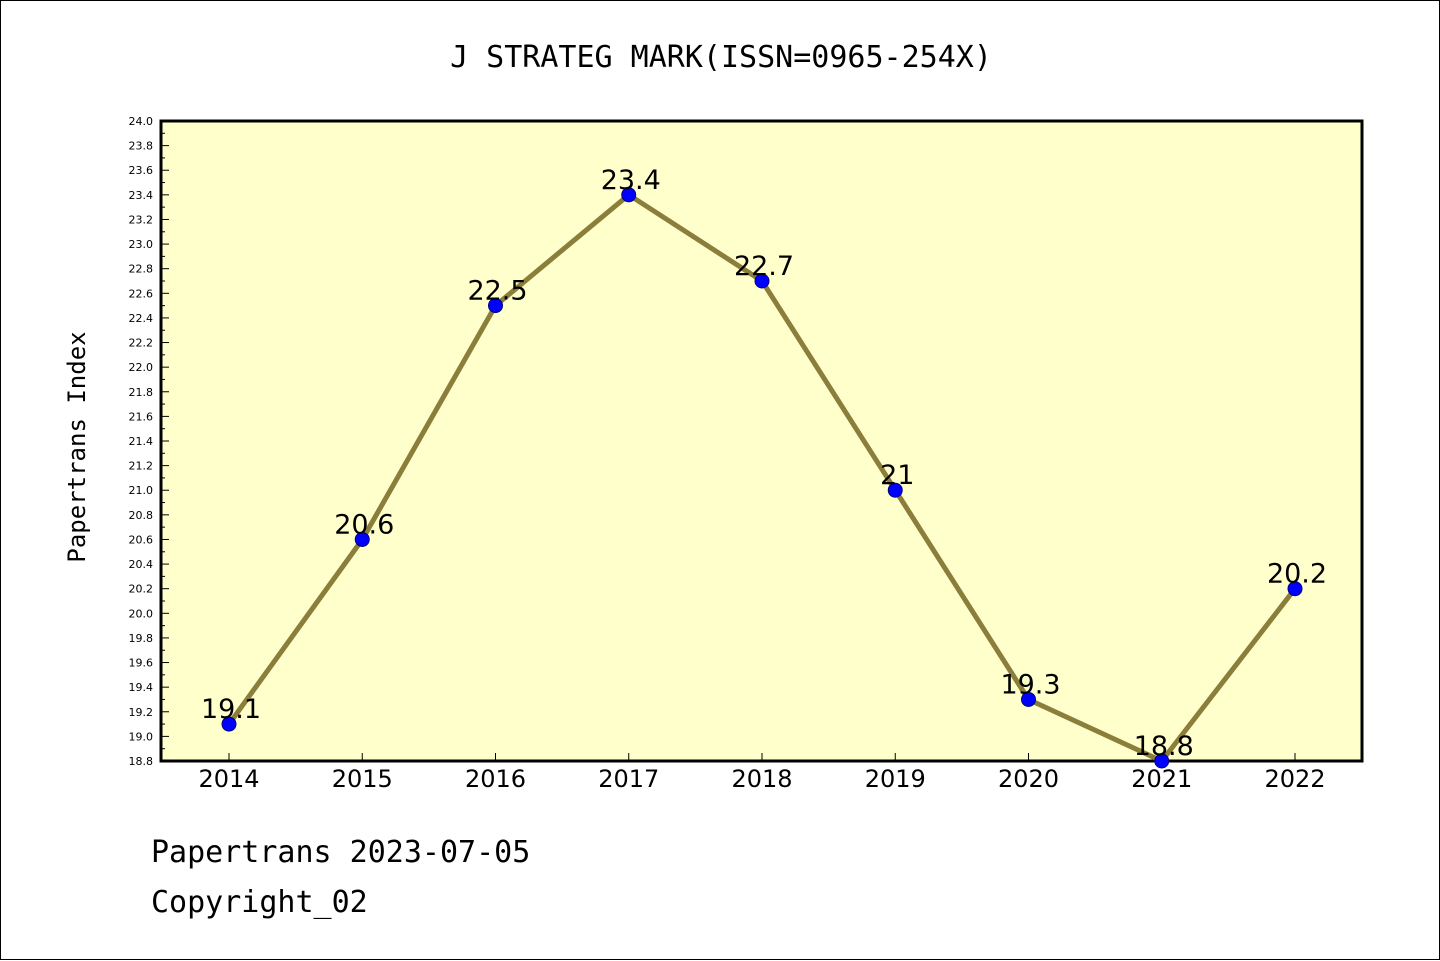  Describe the element at coordinates (1294, 779) in the screenshot. I see `x-tick-label: 2022` at that location.